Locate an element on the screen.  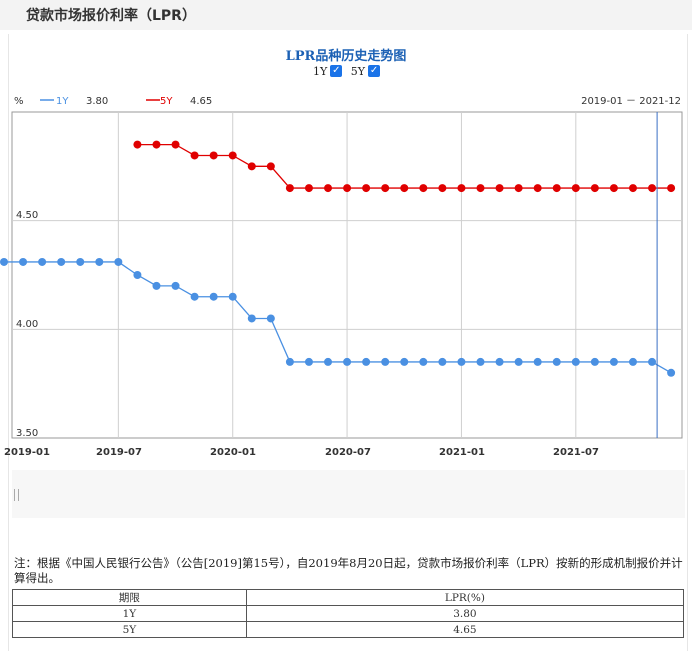
table-cell-term: 1Y is located at coordinates (129, 613).